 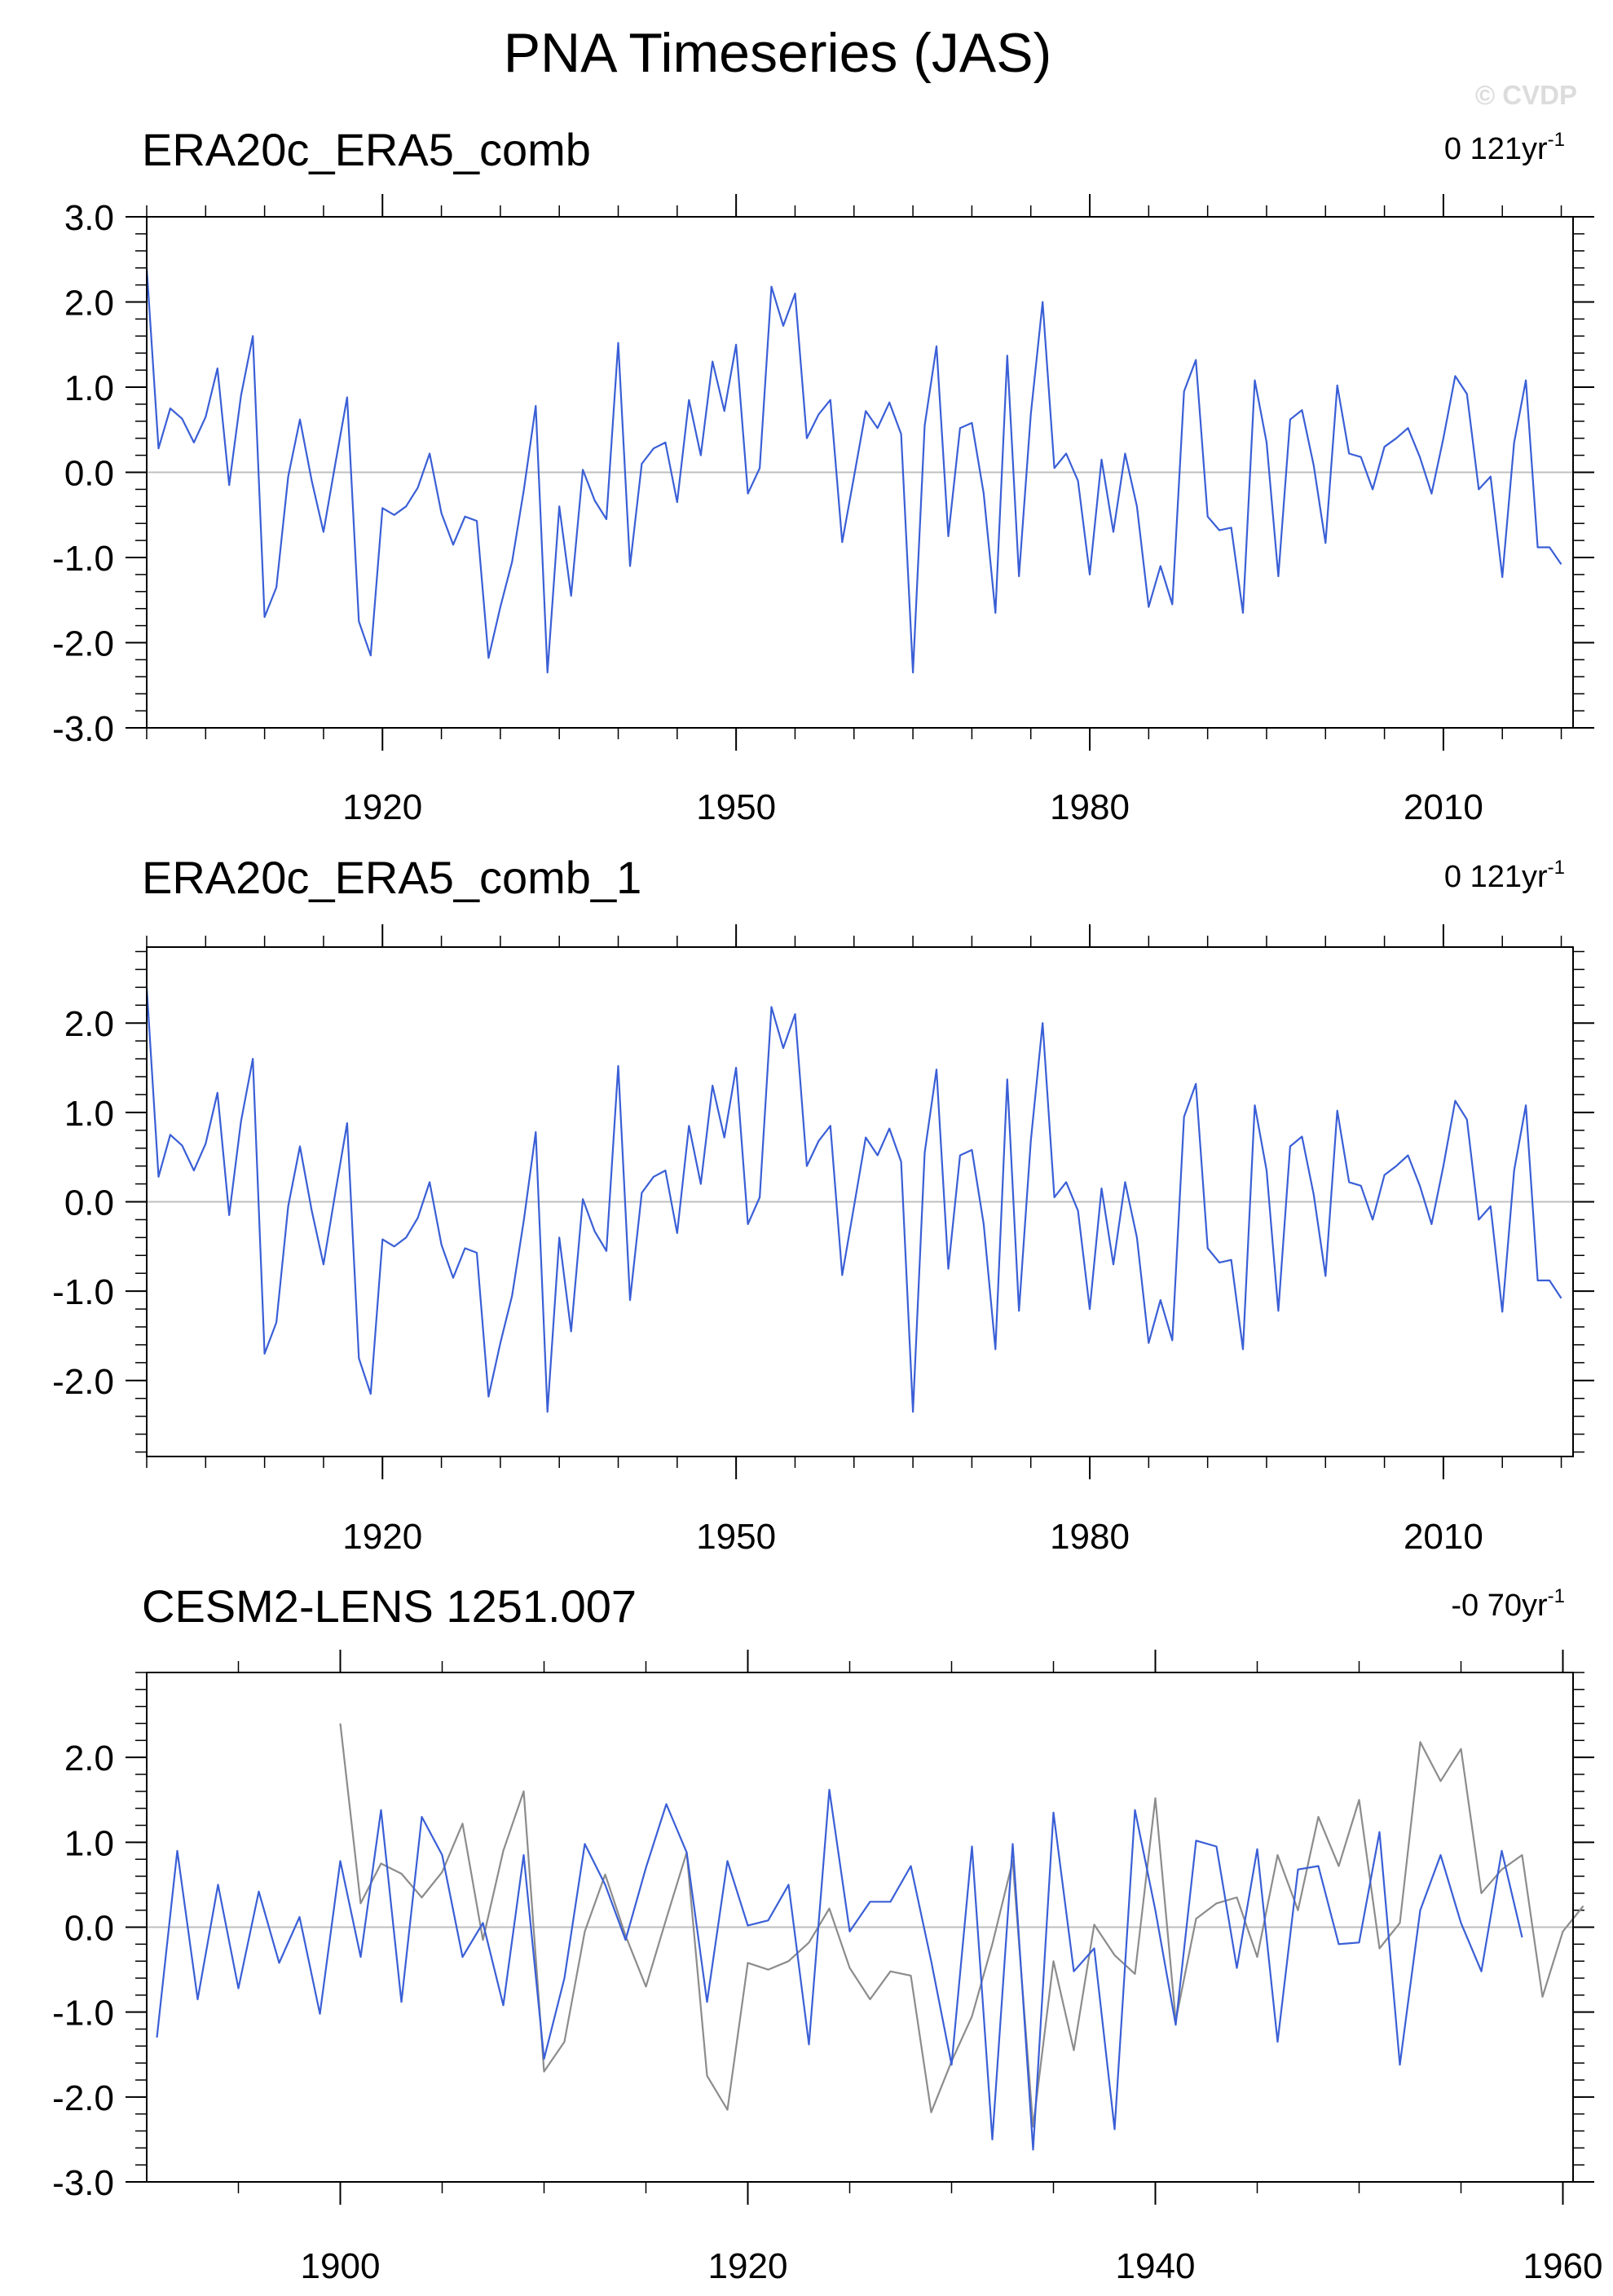 What do you see at coordinates (1526, 95) in the screenshot?
I see `copyright-watermark: © CVDP` at bounding box center [1526, 95].